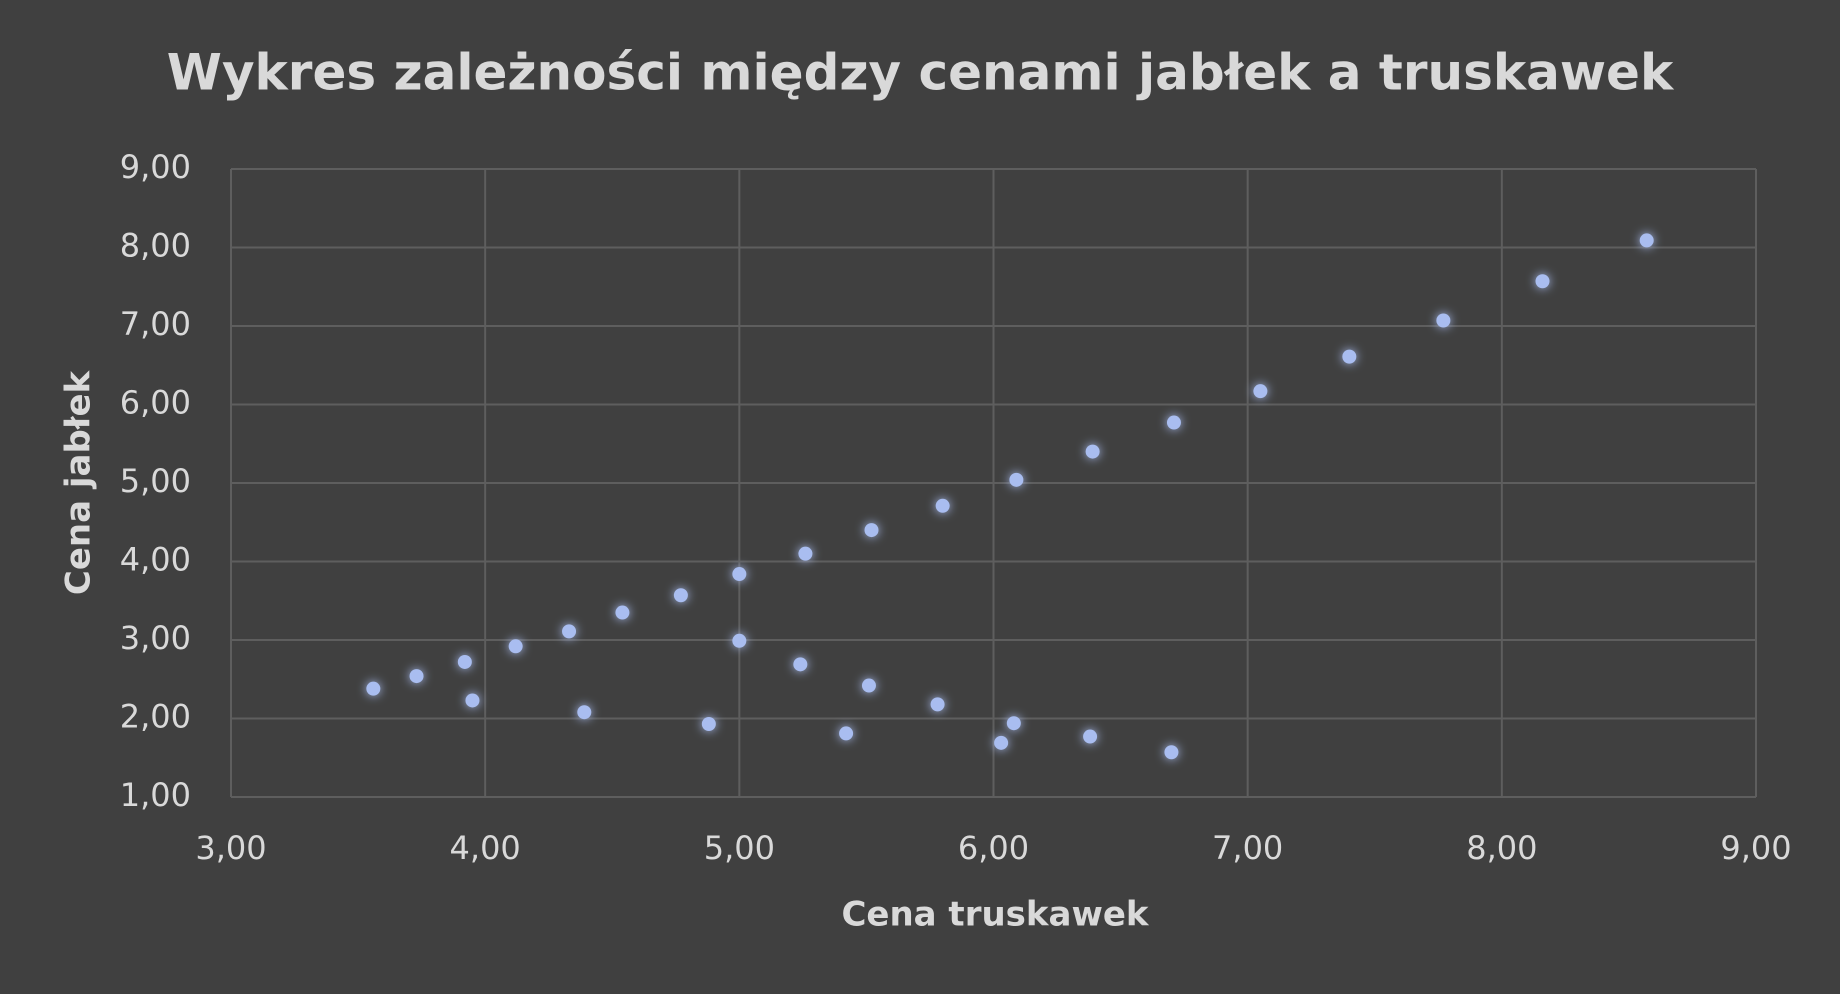  Describe the element at coordinates (1501, 848) in the screenshot. I see `x-tick-label: 8,00` at that location.